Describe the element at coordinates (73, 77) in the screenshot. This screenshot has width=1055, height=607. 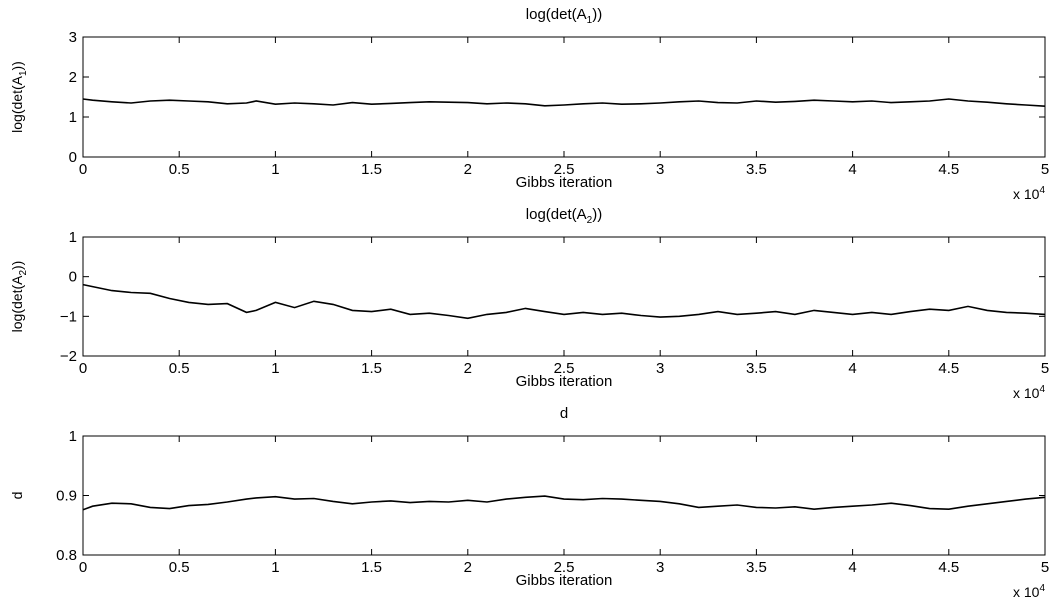
I see `y-tick-label: 2` at that location.